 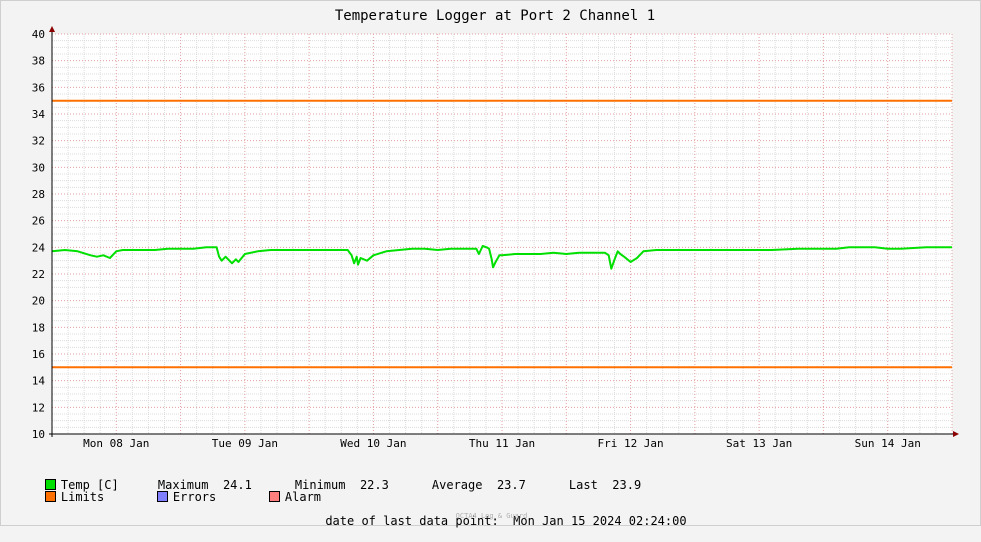 I want to click on temp-swatch, so click(x=50, y=484).